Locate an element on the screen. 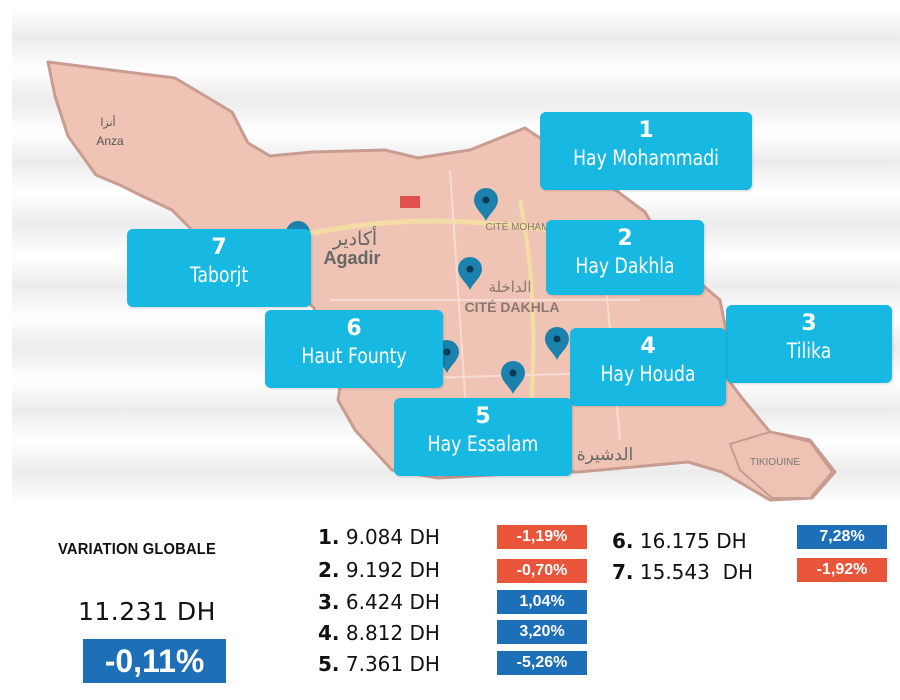 The width and height of the screenshot is (900, 700). stat-price: 15.543 DH is located at coordinates (693, 572).